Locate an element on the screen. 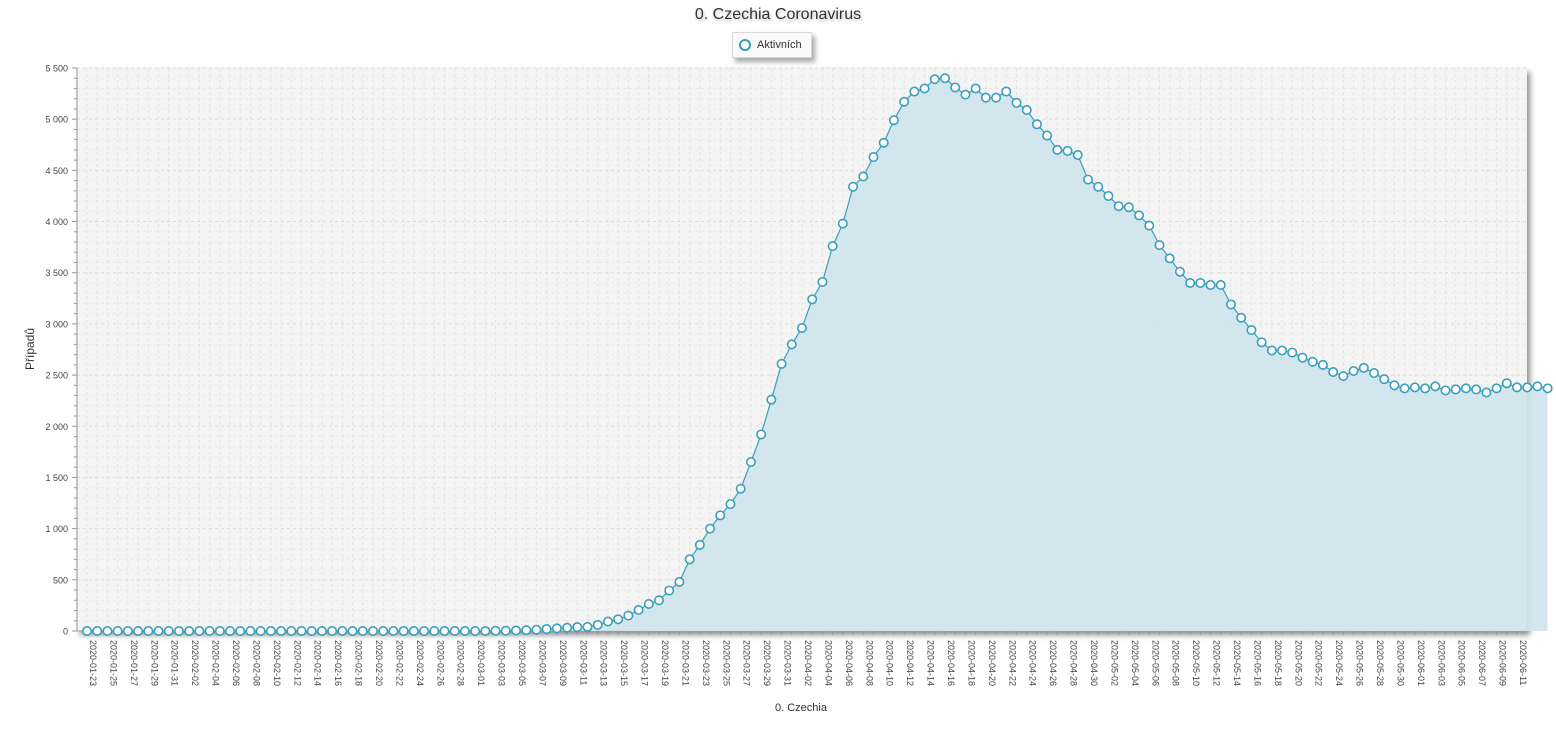 This screenshot has height=749, width=1556. x-tick-label: 2020-05-28 is located at coordinates (1380, 663).